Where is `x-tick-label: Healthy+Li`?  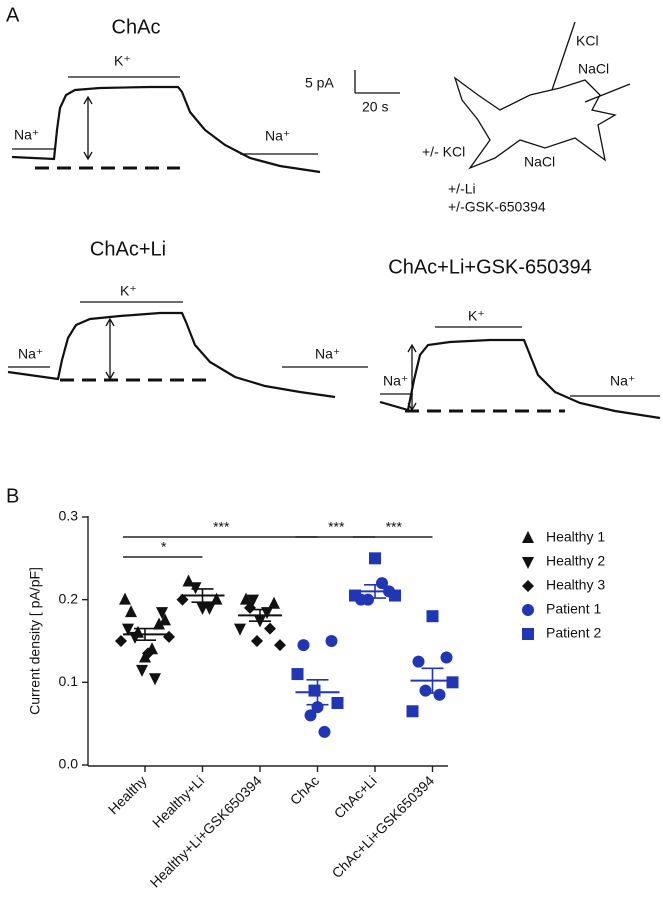
x-tick-label: Healthy+Li is located at coordinates (178, 801).